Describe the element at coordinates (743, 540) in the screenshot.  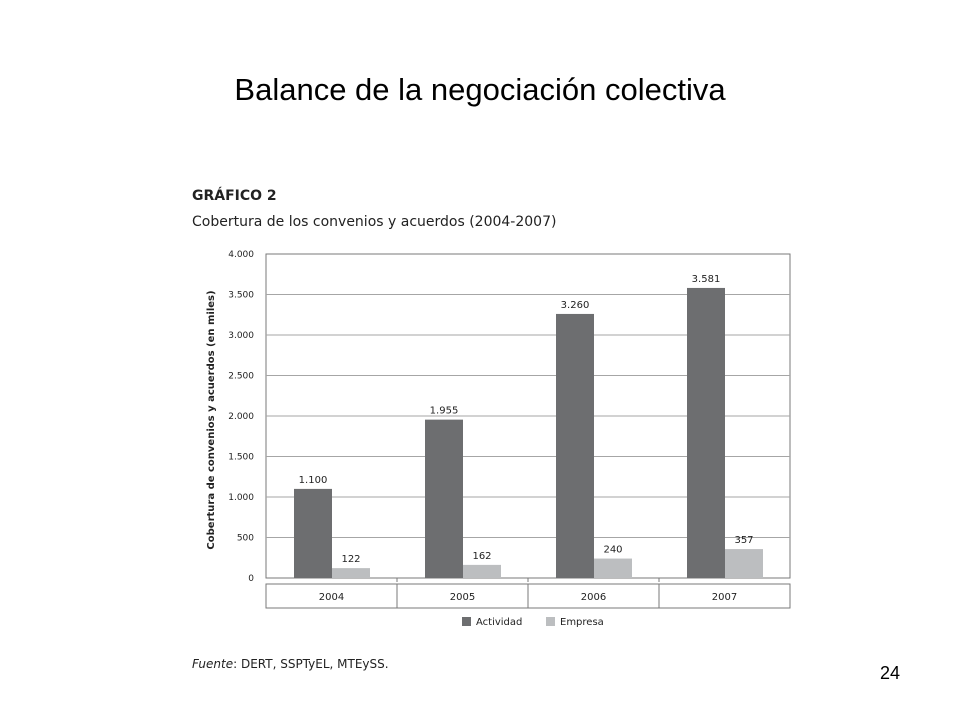
I see `data-label: 357` at that location.